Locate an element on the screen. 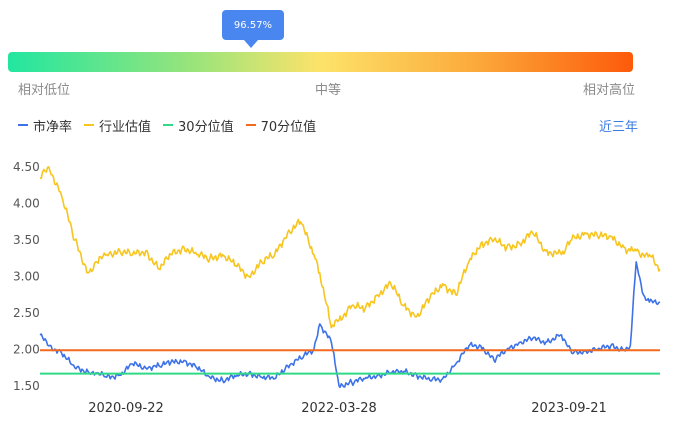  y-tick-label: 2.50 is located at coordinates (26, 313).